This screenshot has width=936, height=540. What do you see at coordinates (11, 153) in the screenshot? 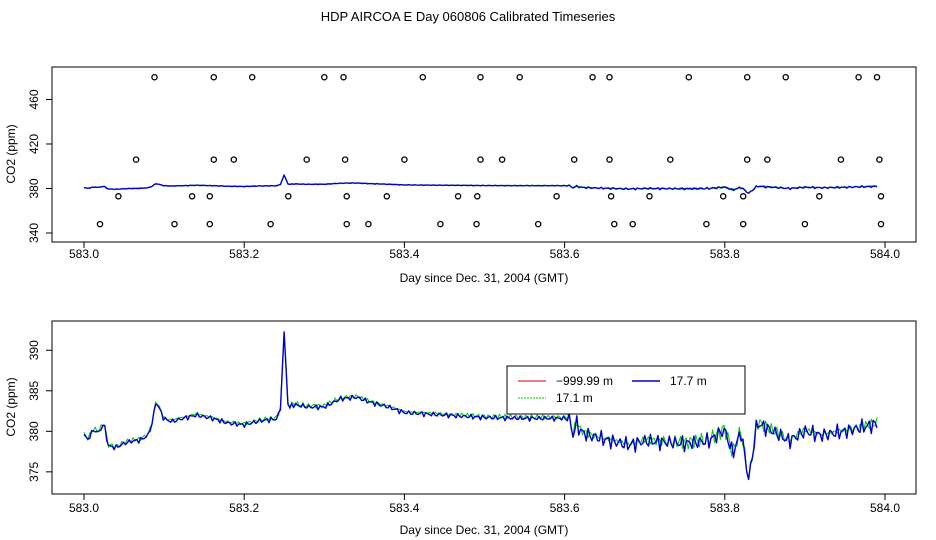
I see `top-y-axis-label: CO2 (ppm)` at bounding box center [11, 153].